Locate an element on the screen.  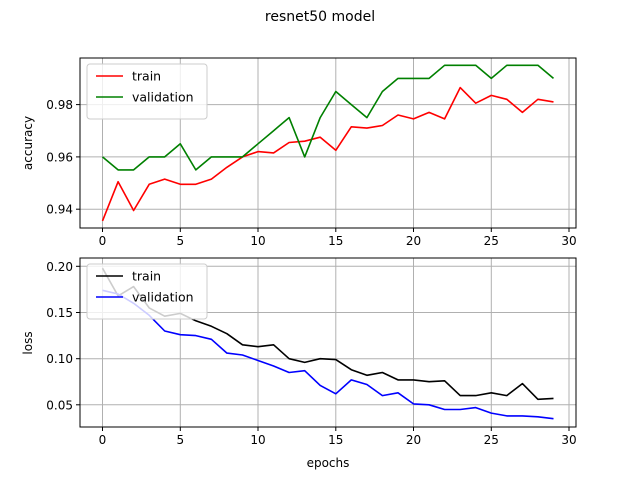
loss-x-tick-label: 25 is located at coordinates (491, 440).